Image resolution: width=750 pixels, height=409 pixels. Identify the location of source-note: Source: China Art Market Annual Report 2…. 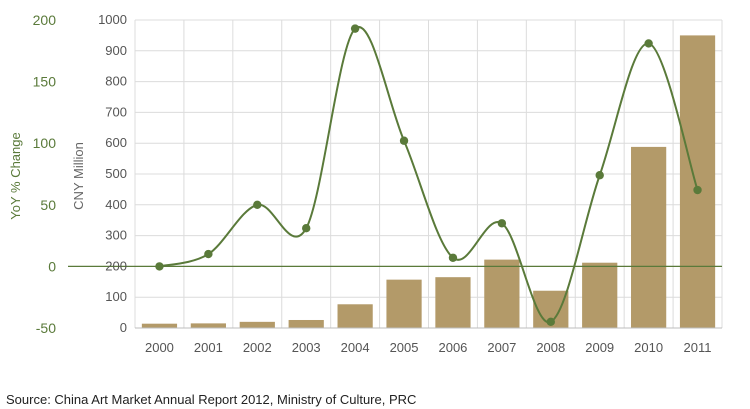
(211, 399).